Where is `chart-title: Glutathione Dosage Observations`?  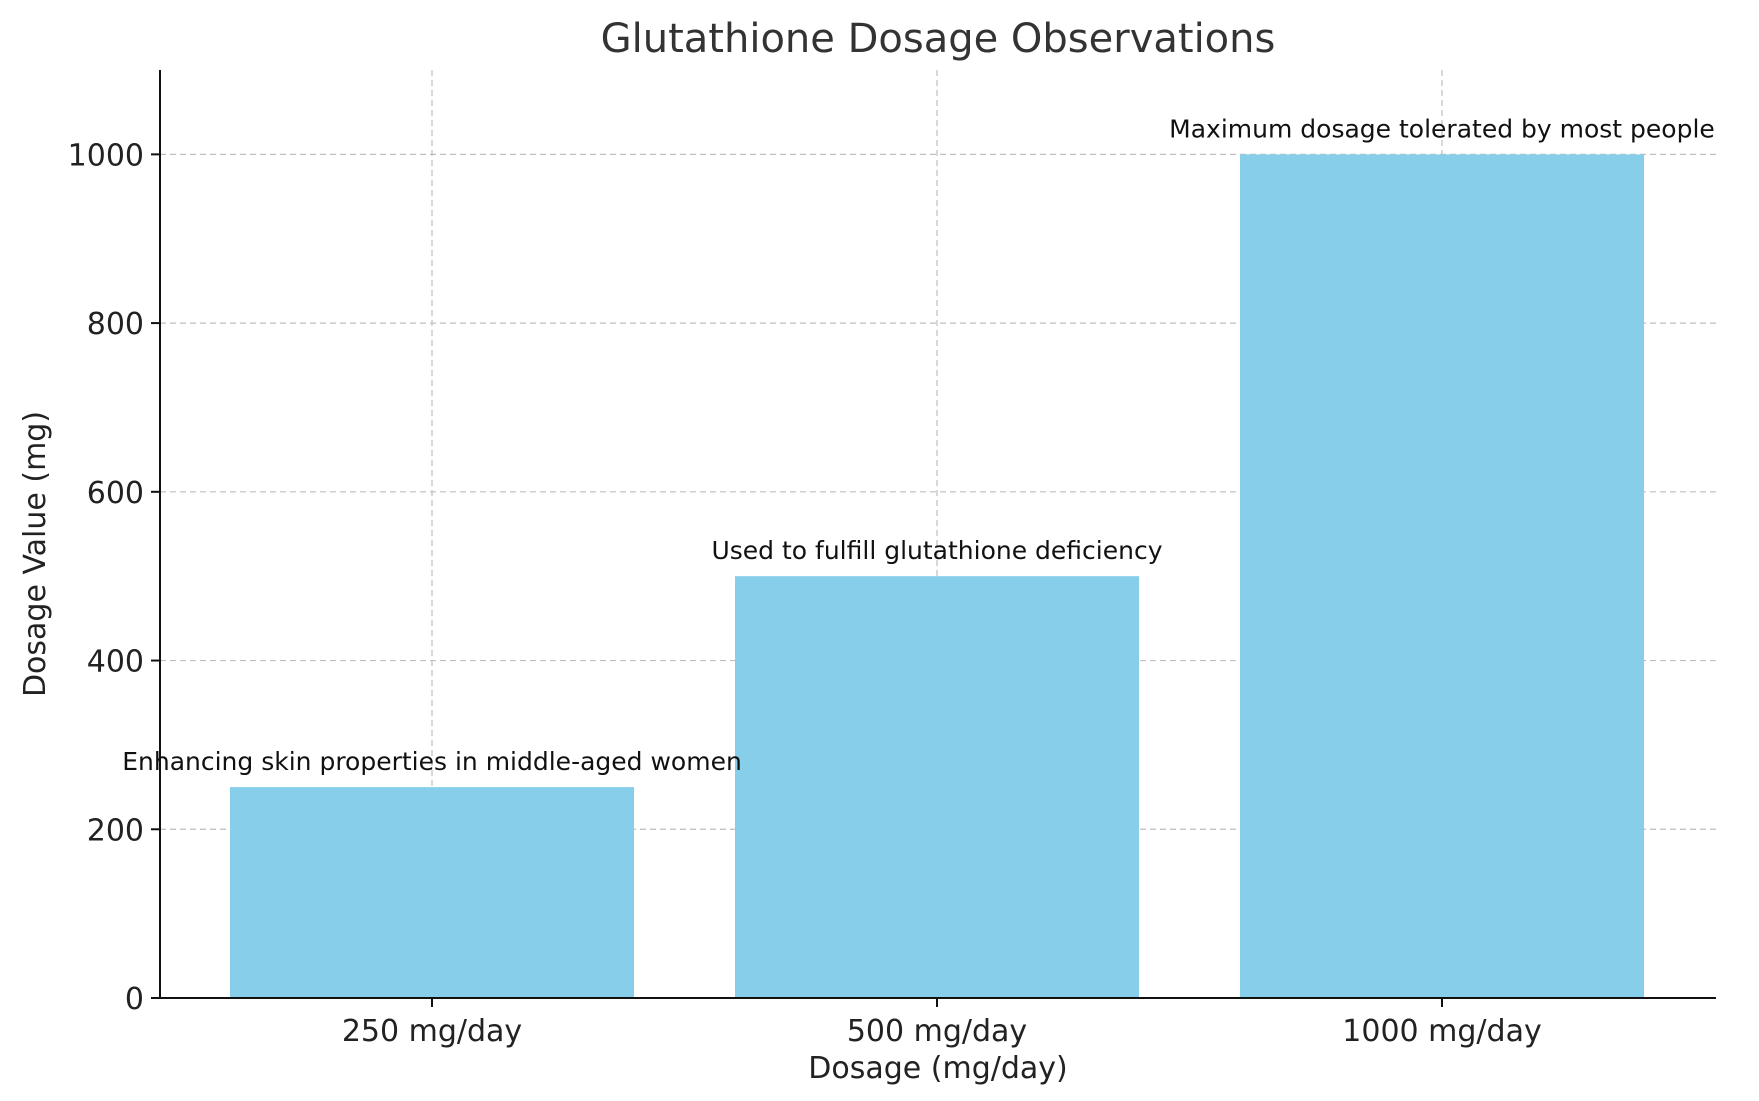 chart-title: Glutathione Dosage Observations is located at coordinates (938, 39).